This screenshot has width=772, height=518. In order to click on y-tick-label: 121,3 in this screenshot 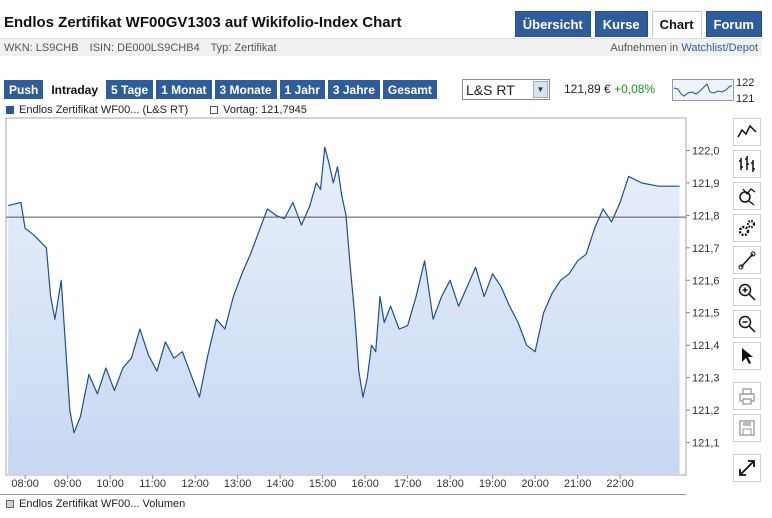, I will do `click(706, 379)`.